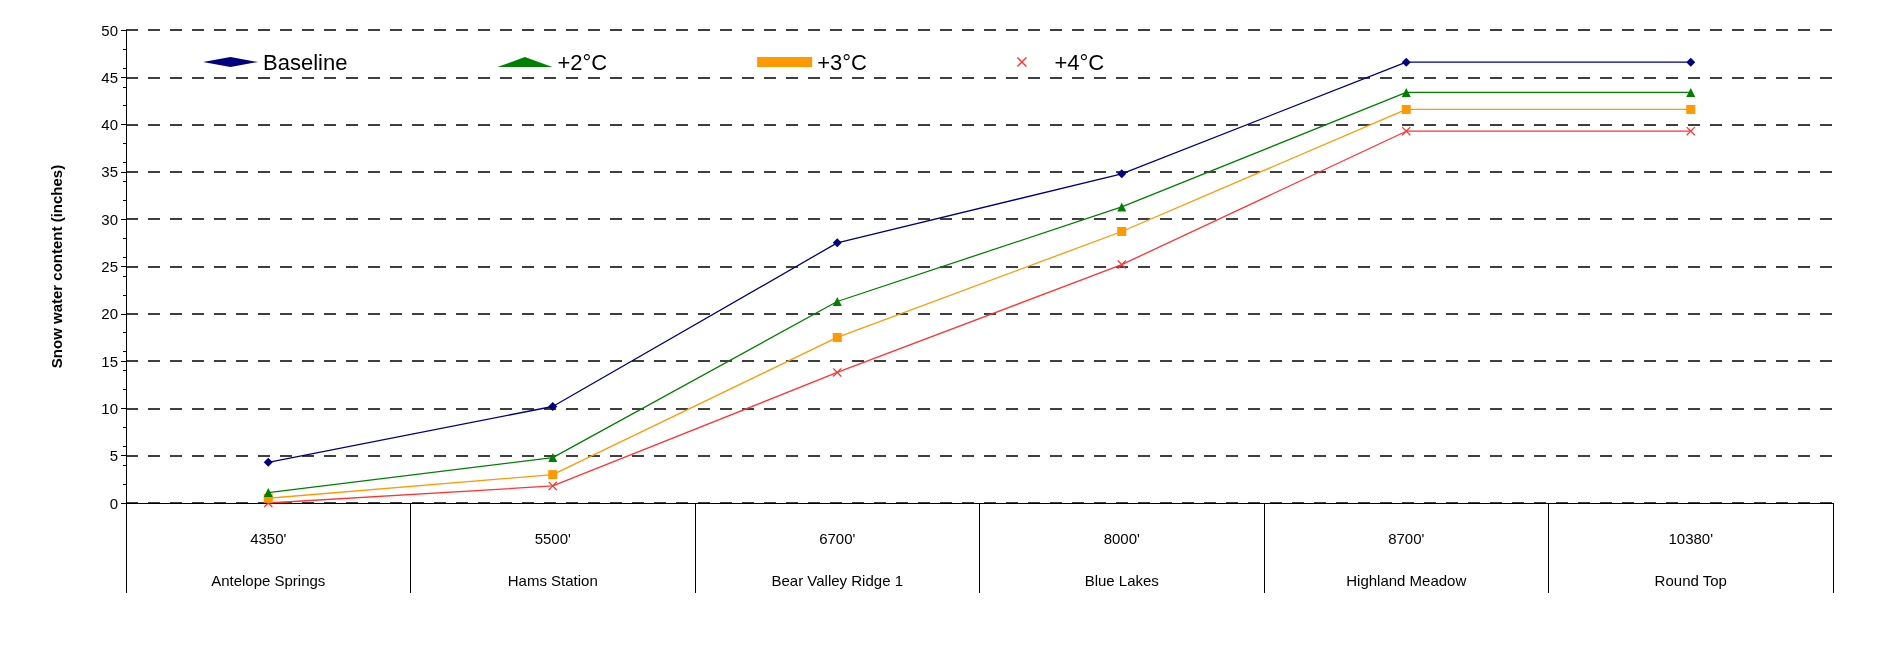 Image resolution: width=1883 pixels, height=645 pixels. I want to click on category-label: 10380' Round Top, so click(1690, 559).